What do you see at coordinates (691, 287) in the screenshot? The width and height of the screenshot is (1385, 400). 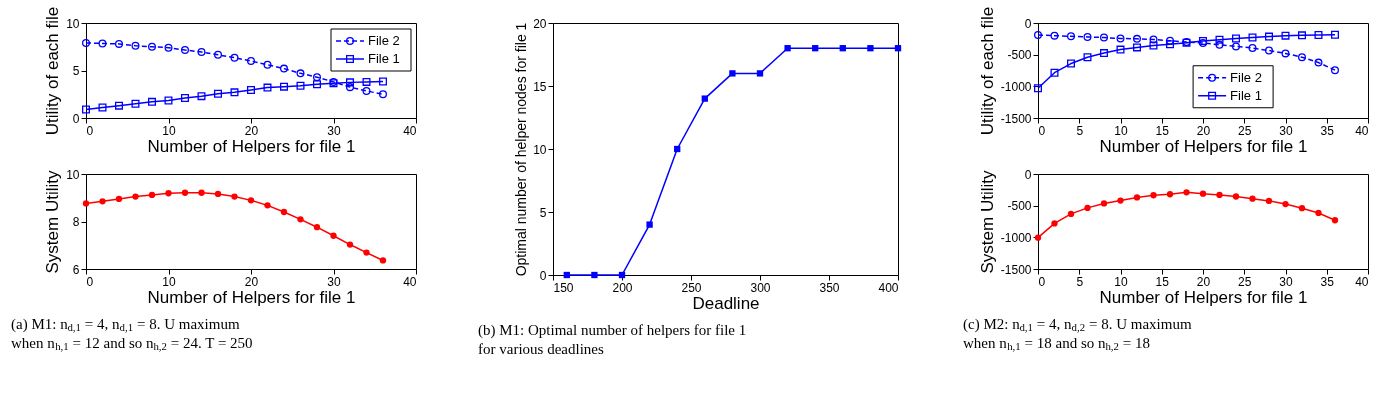 I see `x-tick-label: 250` at bounding box center [691, 287].